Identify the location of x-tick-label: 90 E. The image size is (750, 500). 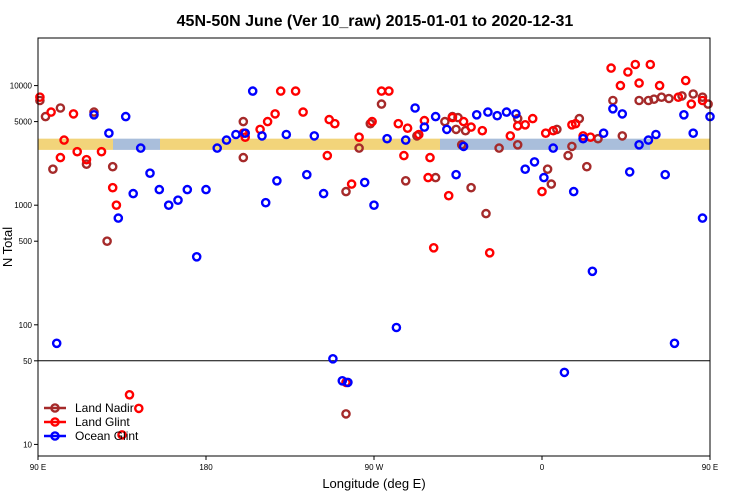
(710, 467).